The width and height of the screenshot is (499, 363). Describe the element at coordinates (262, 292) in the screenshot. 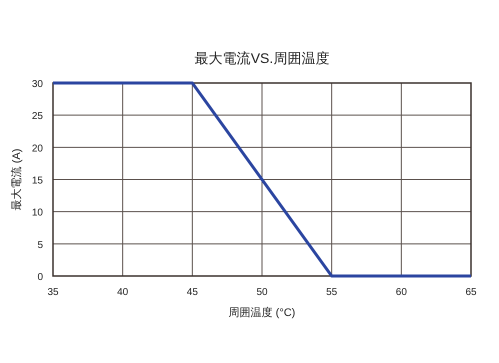

I see `x-tick-label: 50` at that location.